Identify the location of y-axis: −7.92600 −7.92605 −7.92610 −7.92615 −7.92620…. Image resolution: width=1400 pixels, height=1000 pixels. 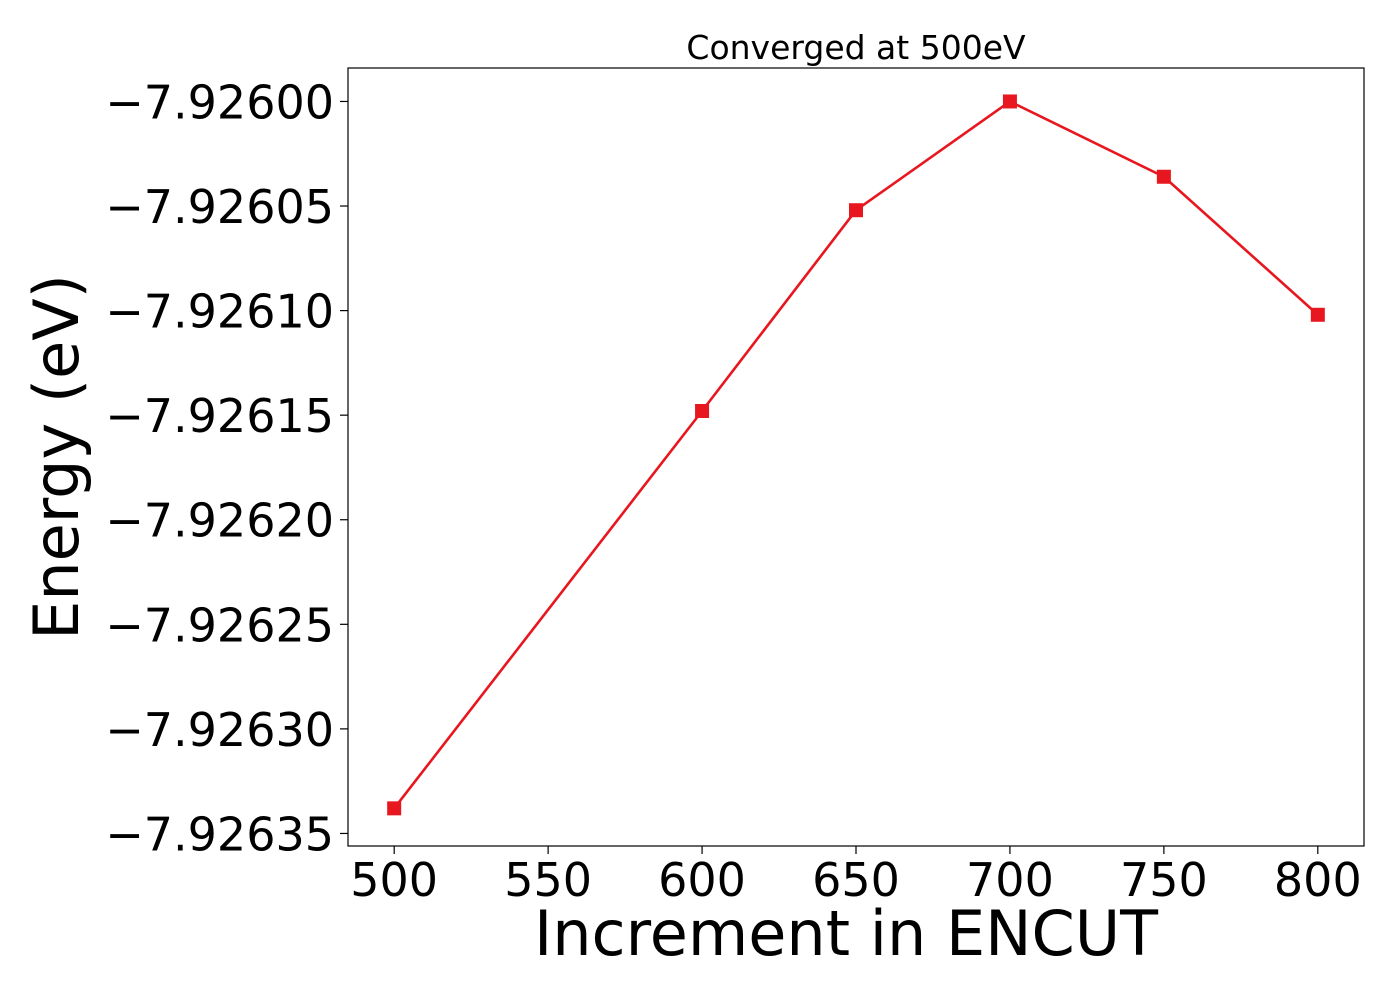
(226, 468).